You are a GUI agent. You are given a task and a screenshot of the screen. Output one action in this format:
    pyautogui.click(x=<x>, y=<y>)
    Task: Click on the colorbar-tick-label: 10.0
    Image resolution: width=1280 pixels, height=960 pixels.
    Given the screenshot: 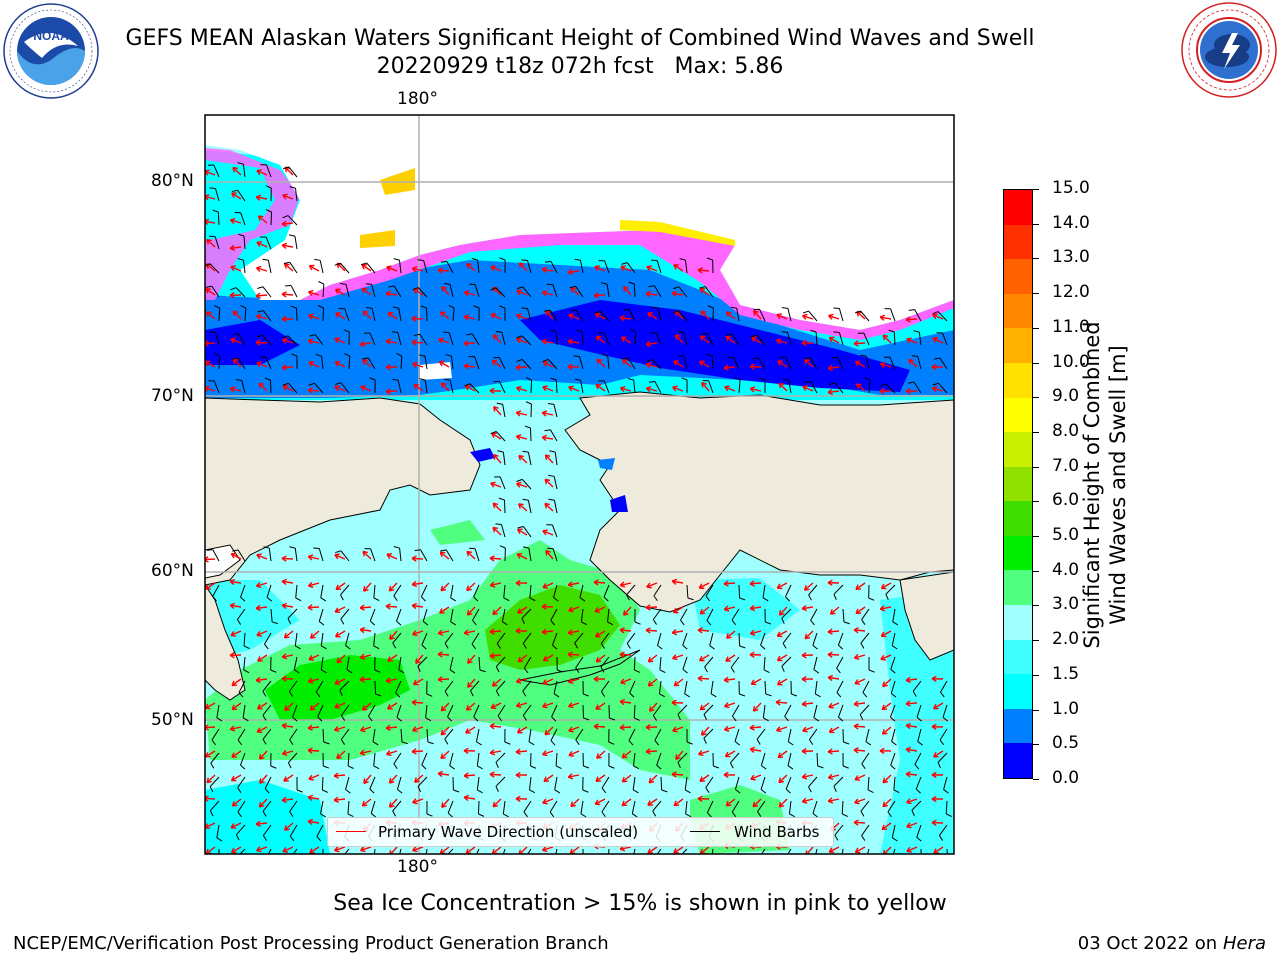 What is the action you would take?
    pyautogui.click(x=1071, y=361)
    